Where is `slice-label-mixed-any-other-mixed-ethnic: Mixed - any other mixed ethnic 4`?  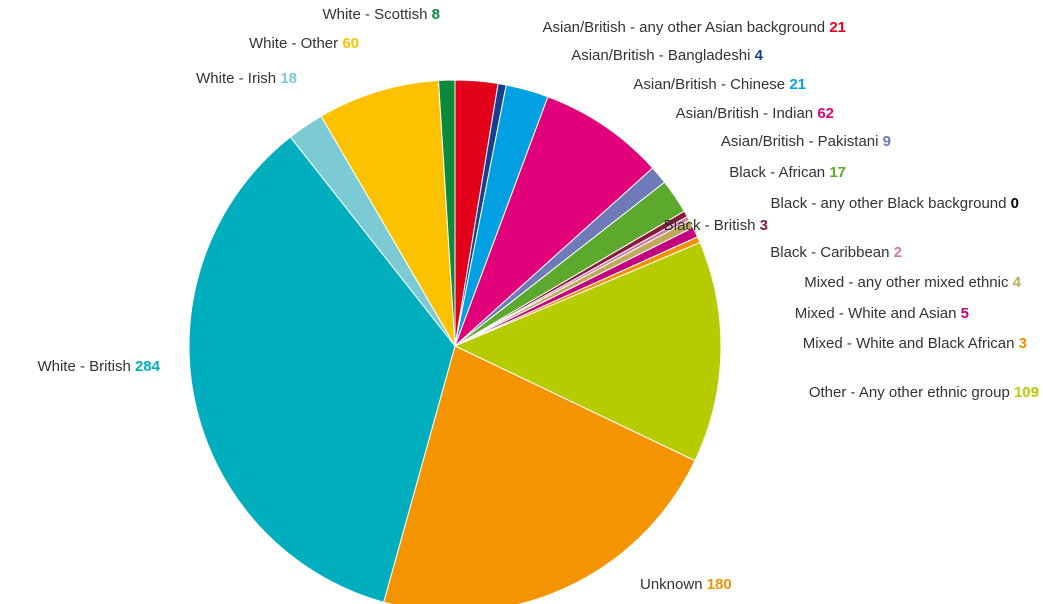
slice-label-mixed-any-other-mixed-ethnic: Mixed - any other mixed ethnic 4 is located at coordinates (912, 282).